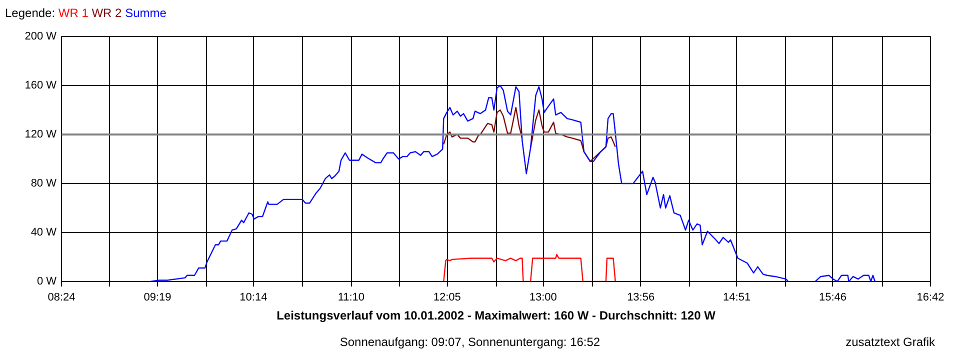 The width and height of the screenshot is (960, 360). I want to click on x-tick-label: 13:56, so click(641, 298).